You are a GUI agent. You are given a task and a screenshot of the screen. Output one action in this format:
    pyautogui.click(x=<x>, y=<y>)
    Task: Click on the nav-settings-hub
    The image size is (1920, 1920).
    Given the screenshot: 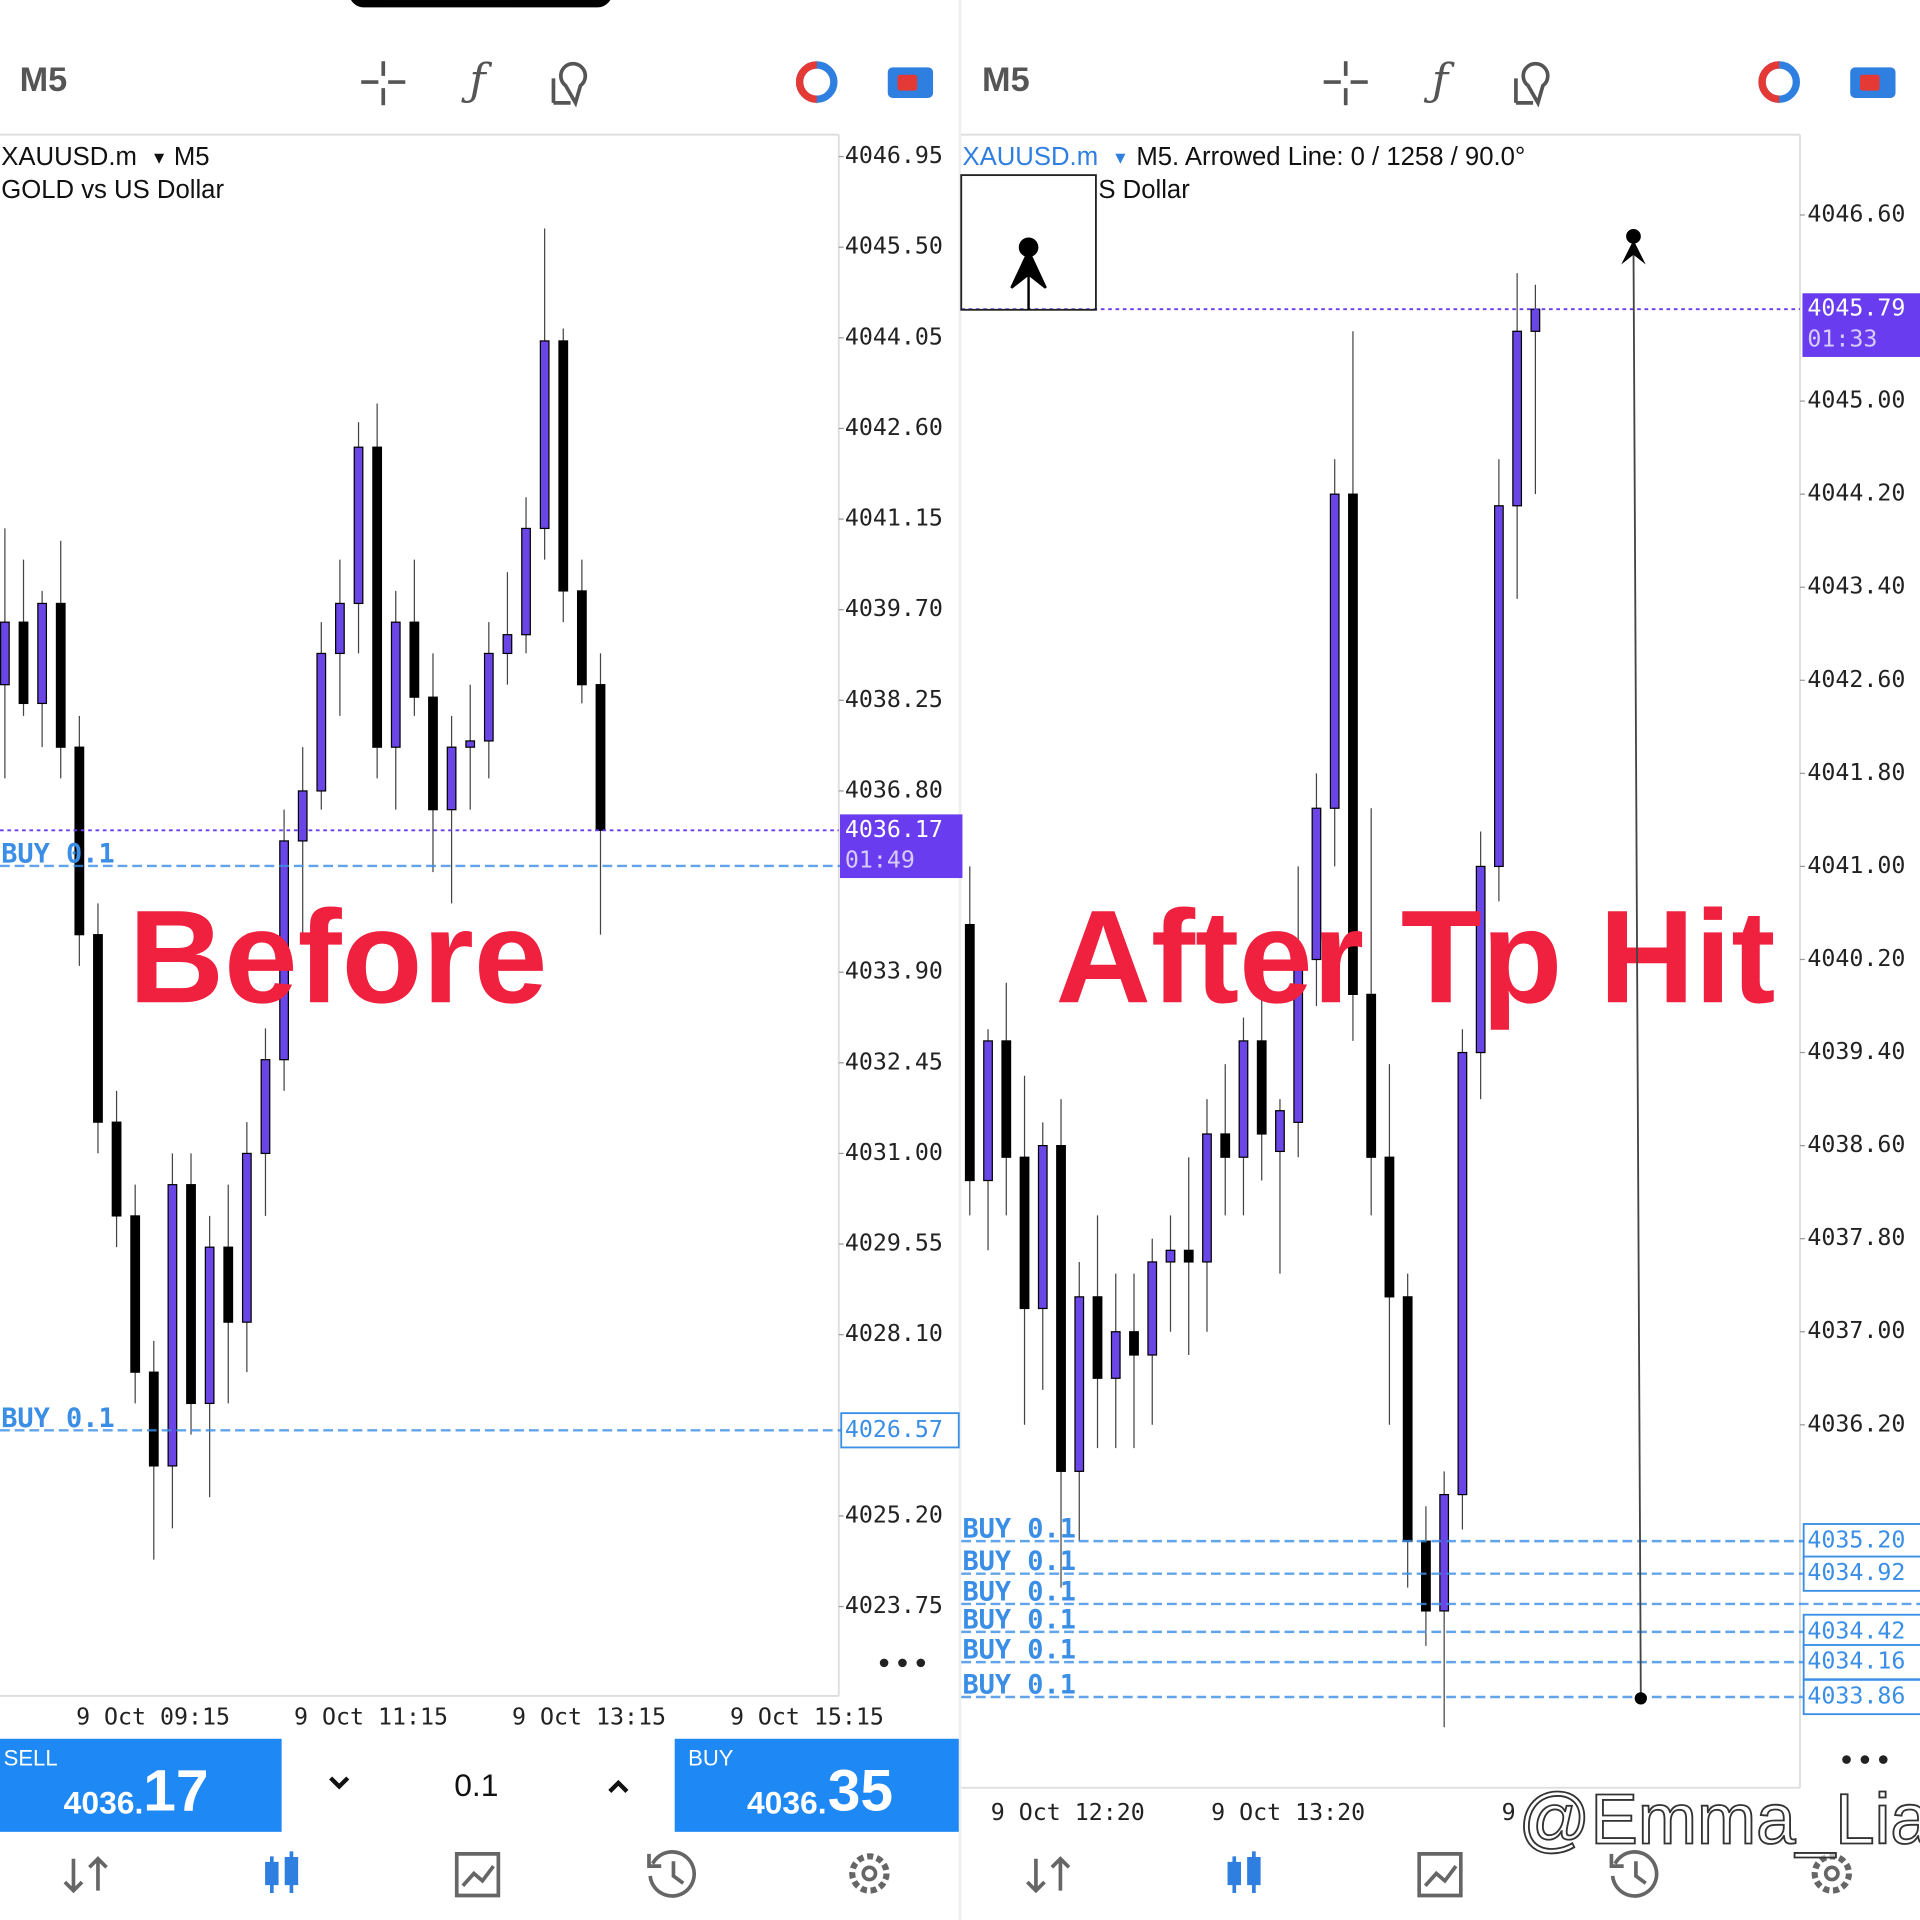 What is the action you would take?
    pyautogui.click(x=1831, y=1873)
    